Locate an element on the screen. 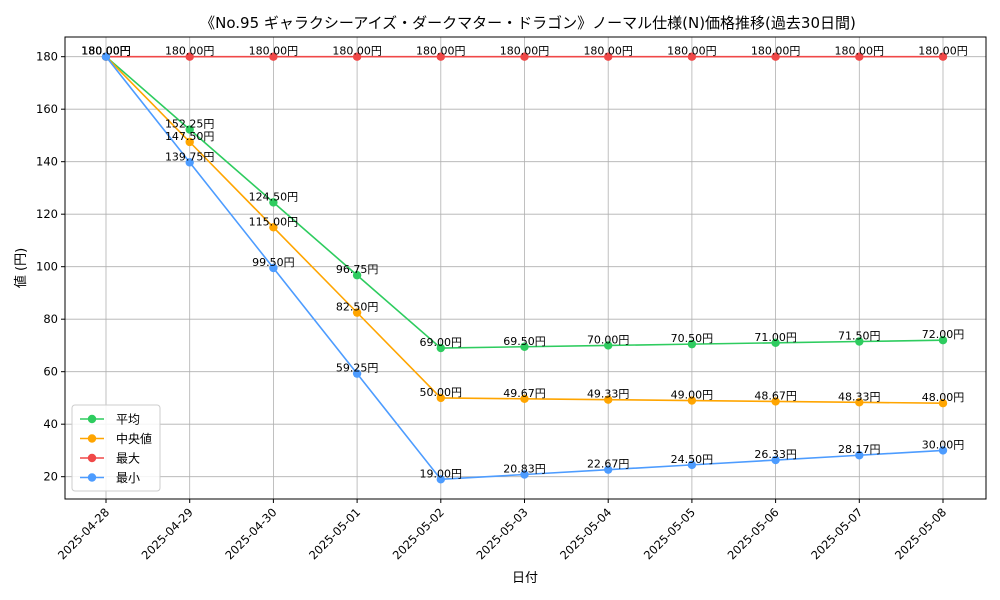  data-label: 72.00円 is located at coordinates (943, 334).